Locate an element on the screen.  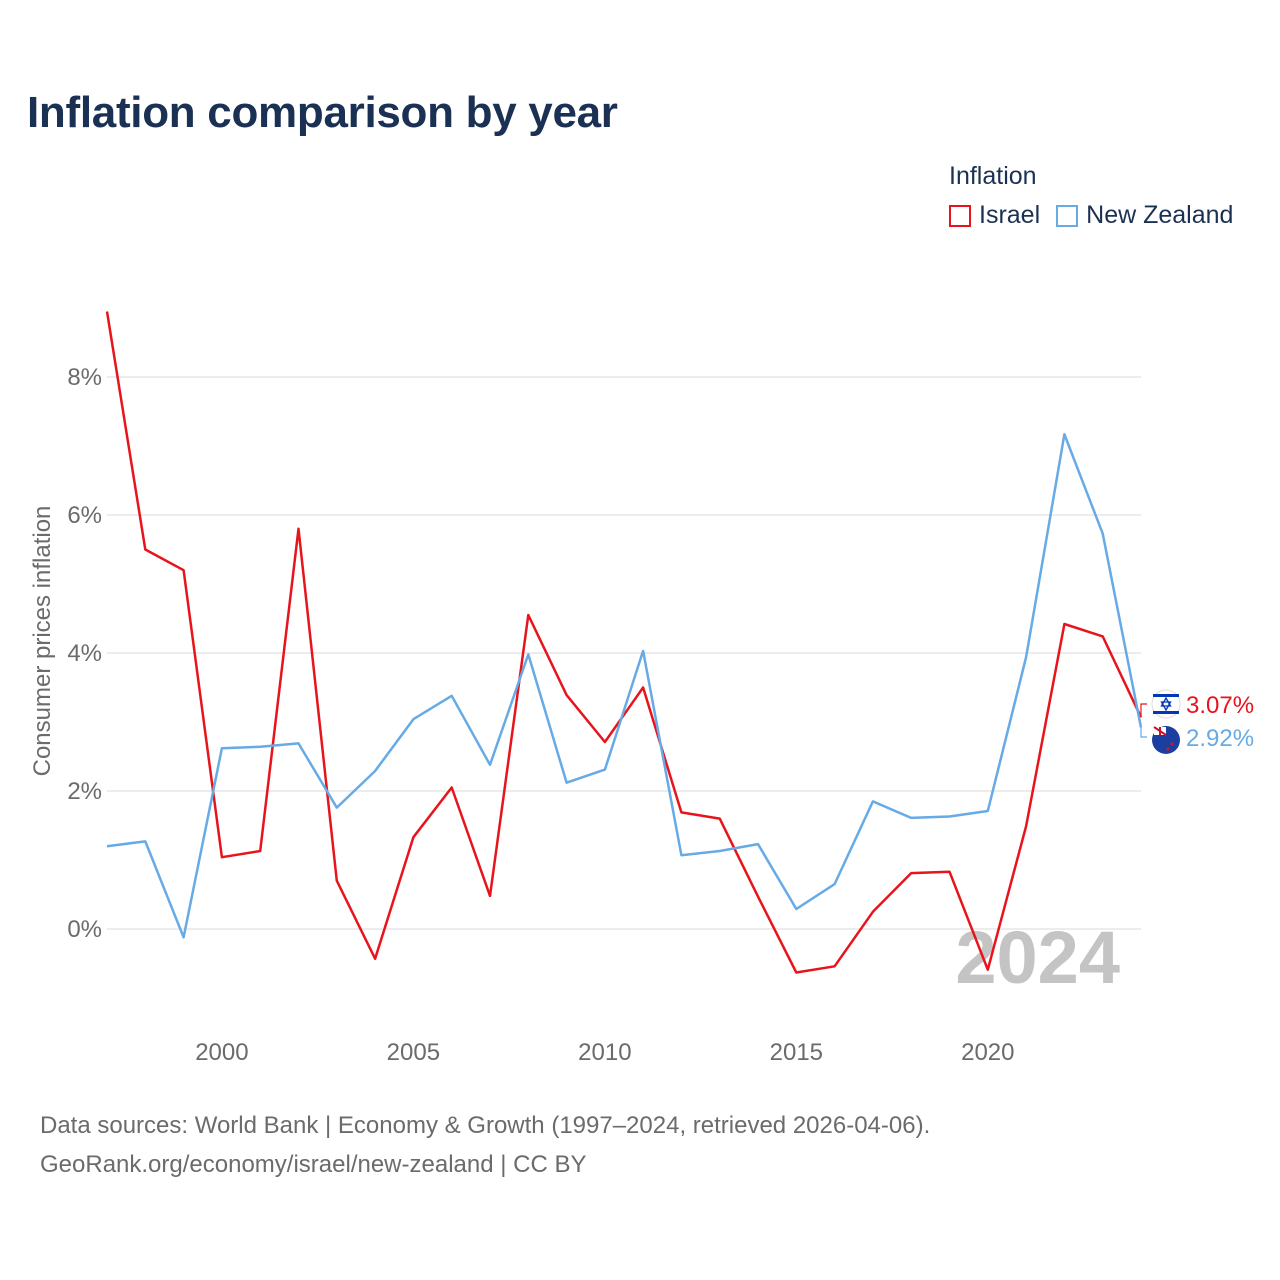
israel-flag-icon is located at coordinates (1166, 704).